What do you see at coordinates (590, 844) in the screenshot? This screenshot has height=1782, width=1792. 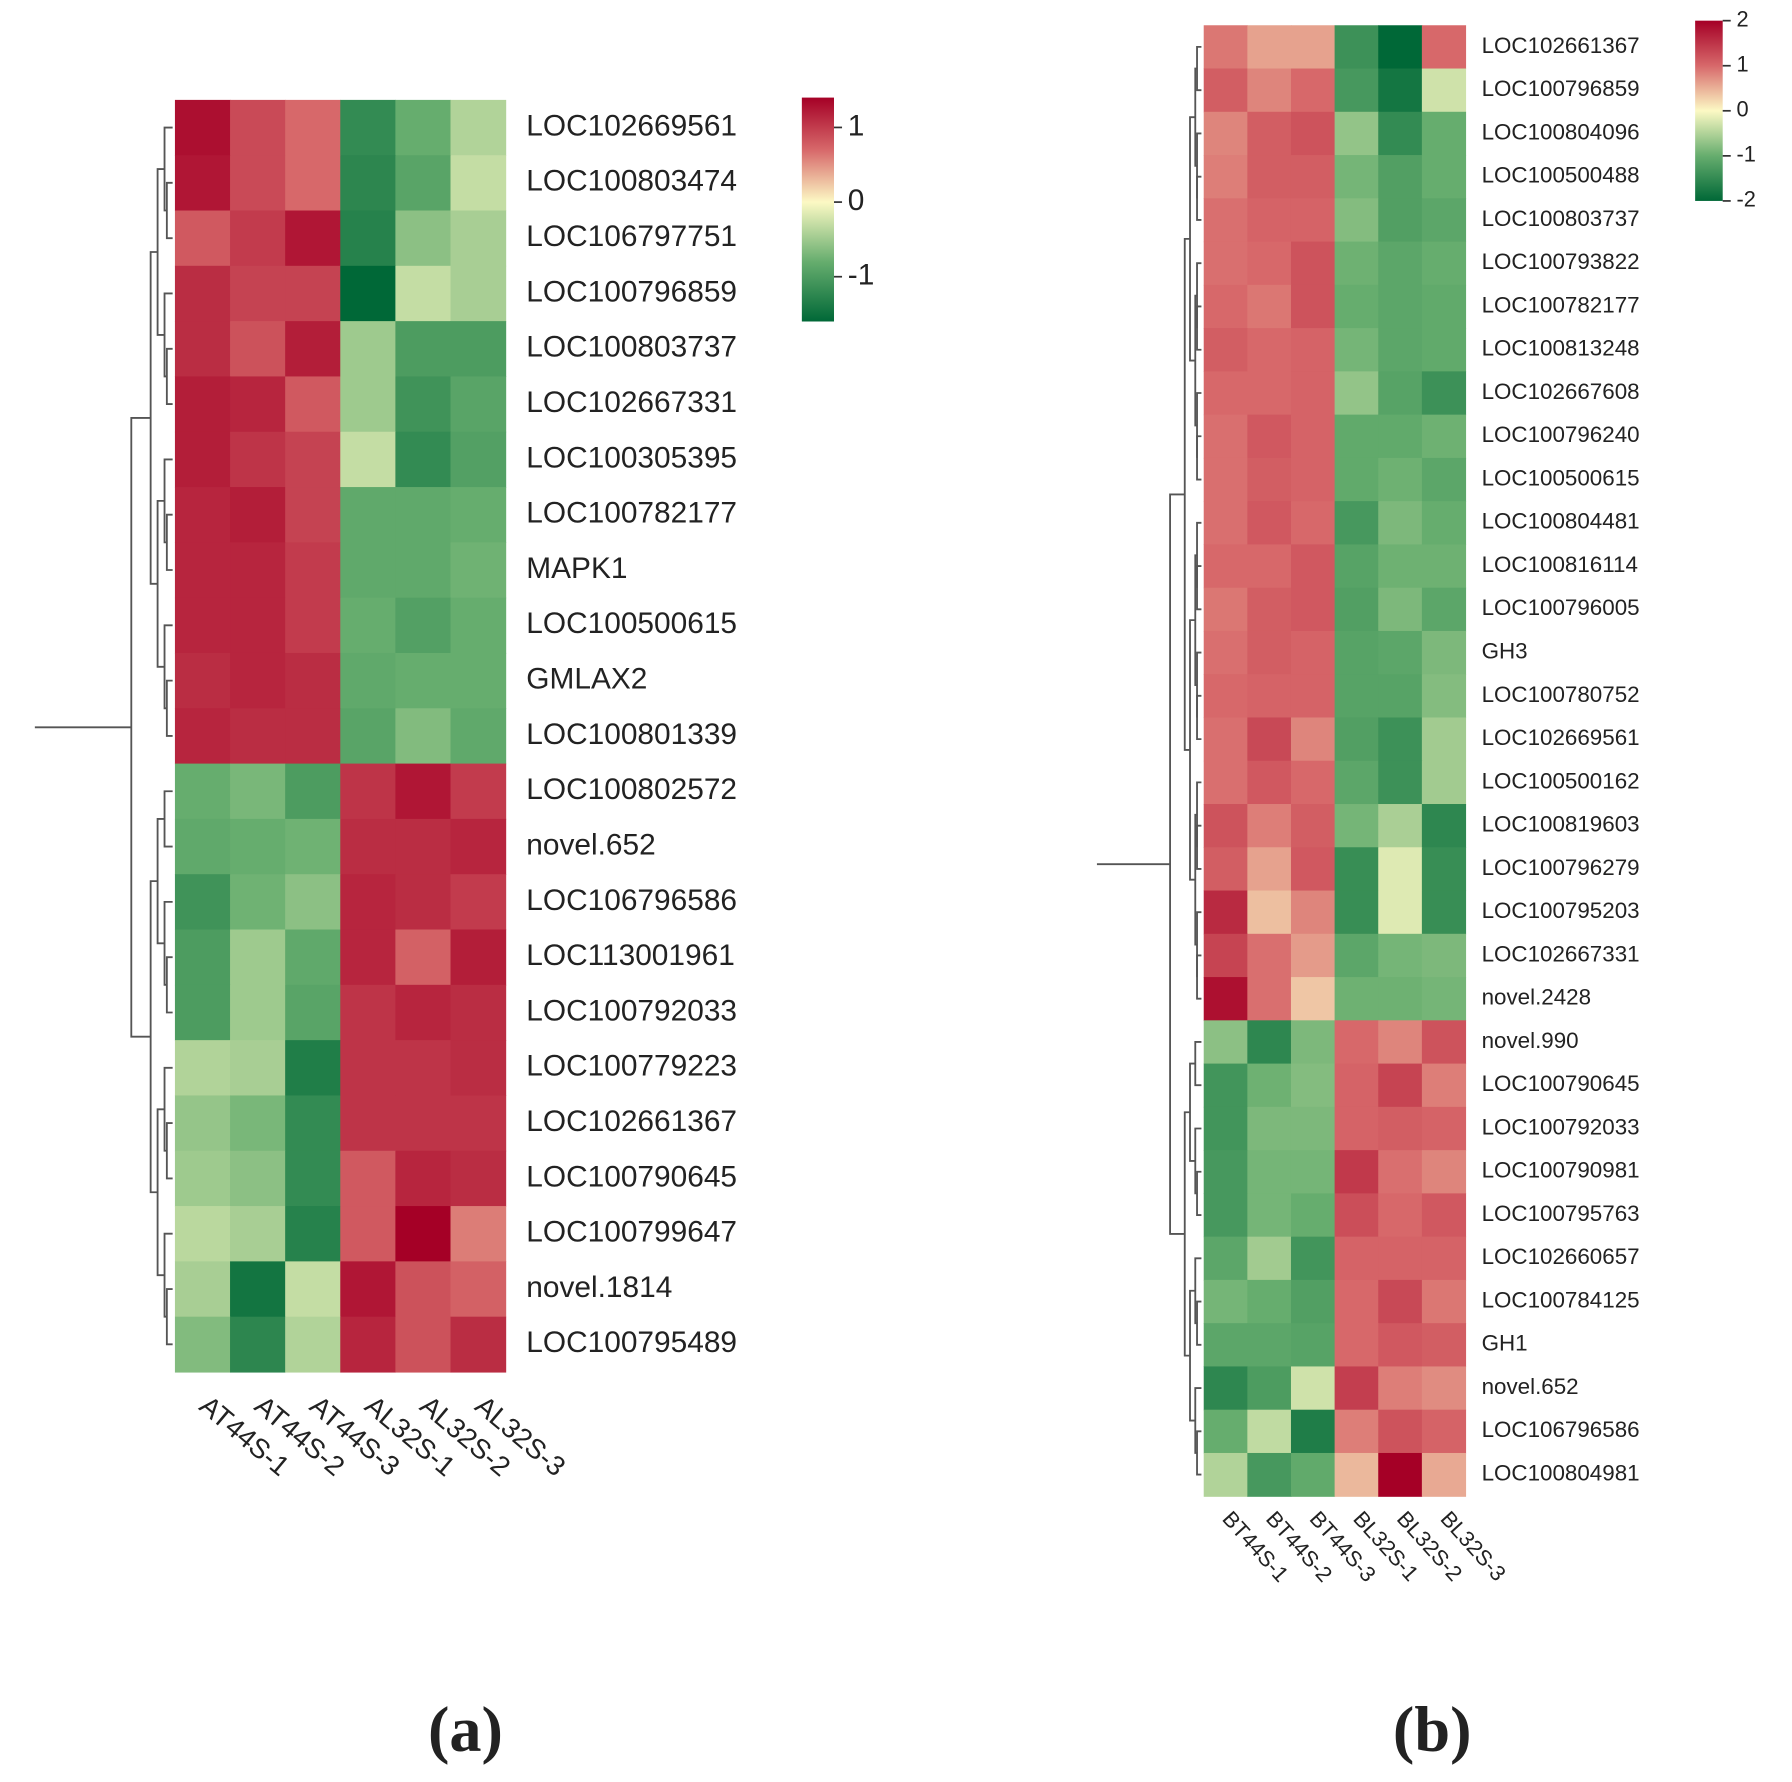 I see `row-label: novel.652` at bounding box center [590, 844].